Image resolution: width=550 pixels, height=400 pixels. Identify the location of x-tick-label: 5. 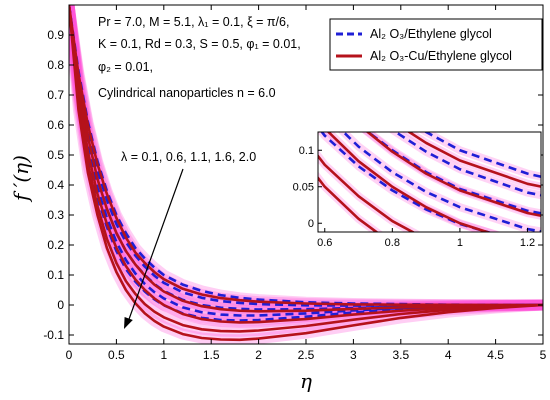
(543, 355).